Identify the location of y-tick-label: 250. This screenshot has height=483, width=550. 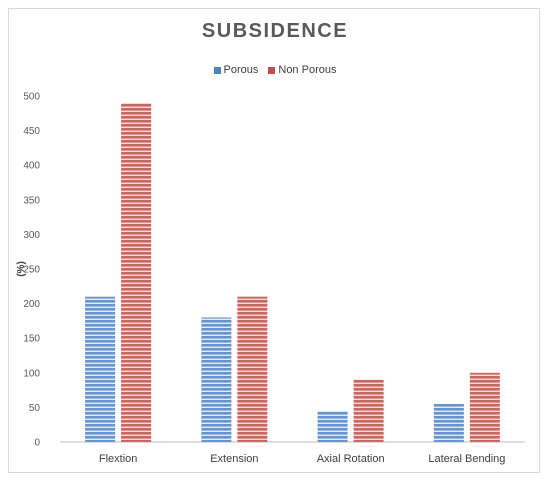
(31, 270).